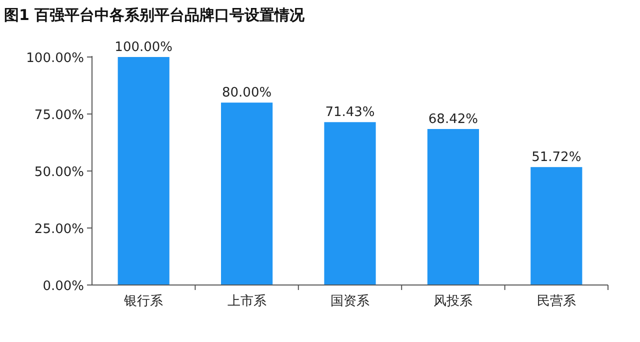  I want to click on y-tick-label: 75.00%, so click(59, 115).